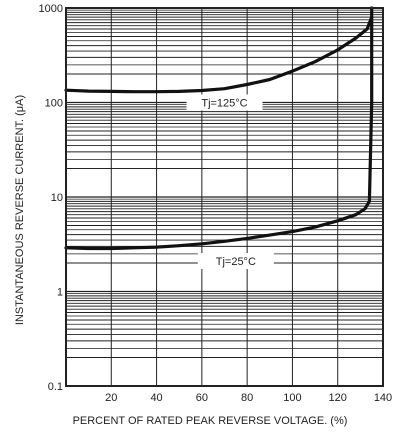 The height and width of the screenshot is (432, 398). Describe the element at coordinates (57, 198) in the screenshot. I see `y-tick-label: 10` at that location.